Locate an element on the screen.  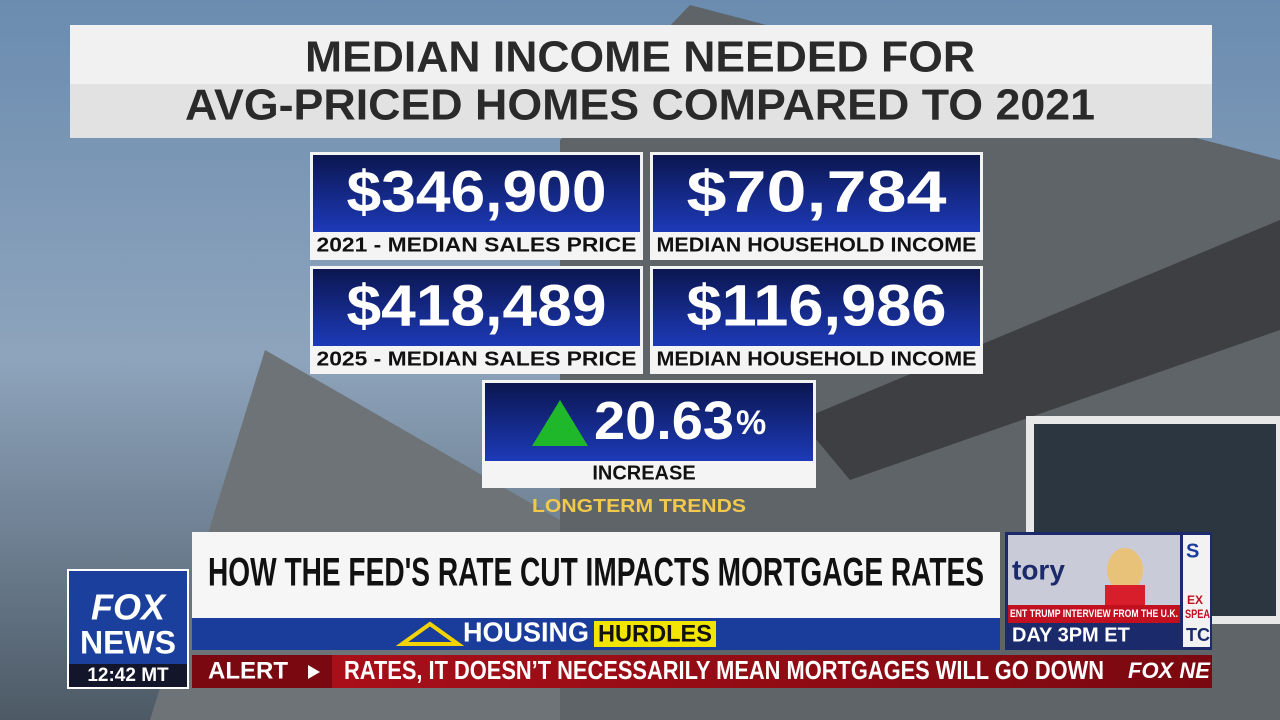
card-label: 2021 - MEDIAN SALES PRICE is located at coordinates (477, 245).